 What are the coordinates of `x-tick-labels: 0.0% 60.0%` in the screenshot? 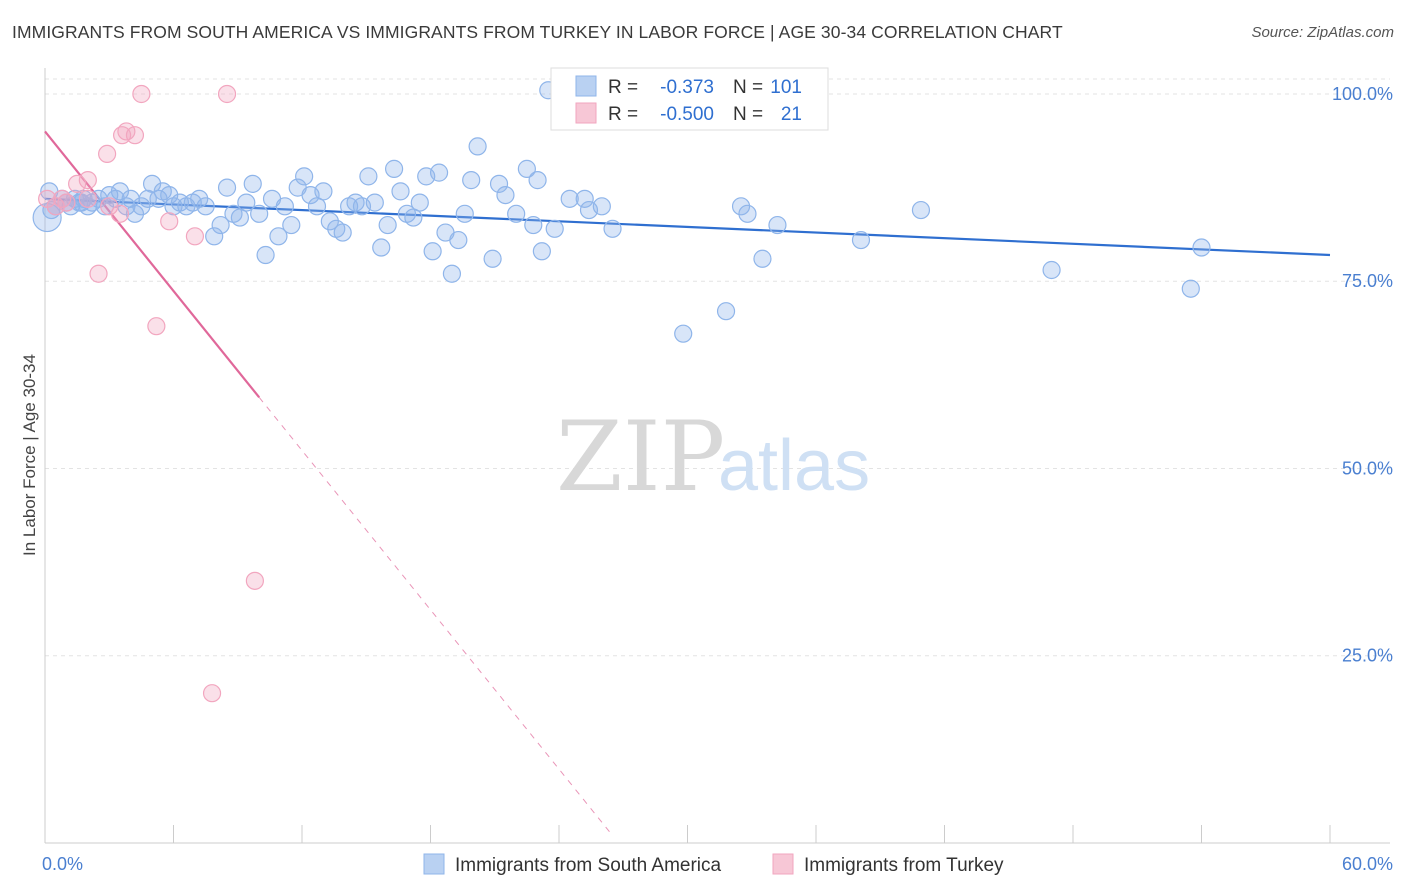 It's located at (717, 864).